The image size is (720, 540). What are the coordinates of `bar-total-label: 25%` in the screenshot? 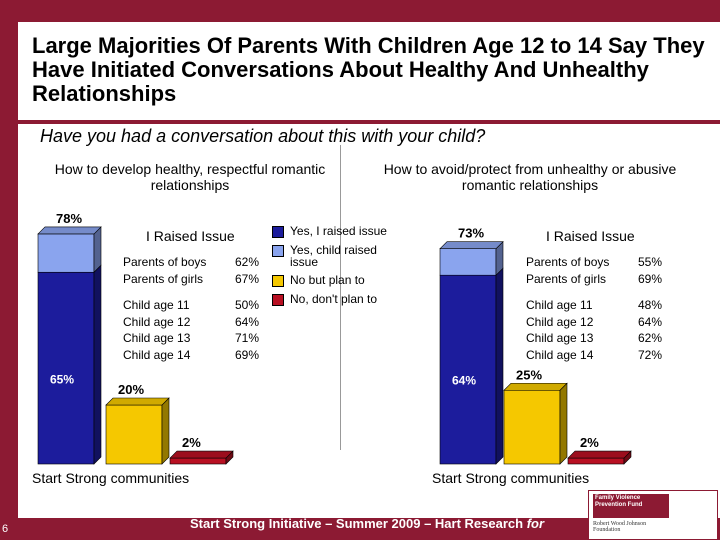 It's located at (529, 374).